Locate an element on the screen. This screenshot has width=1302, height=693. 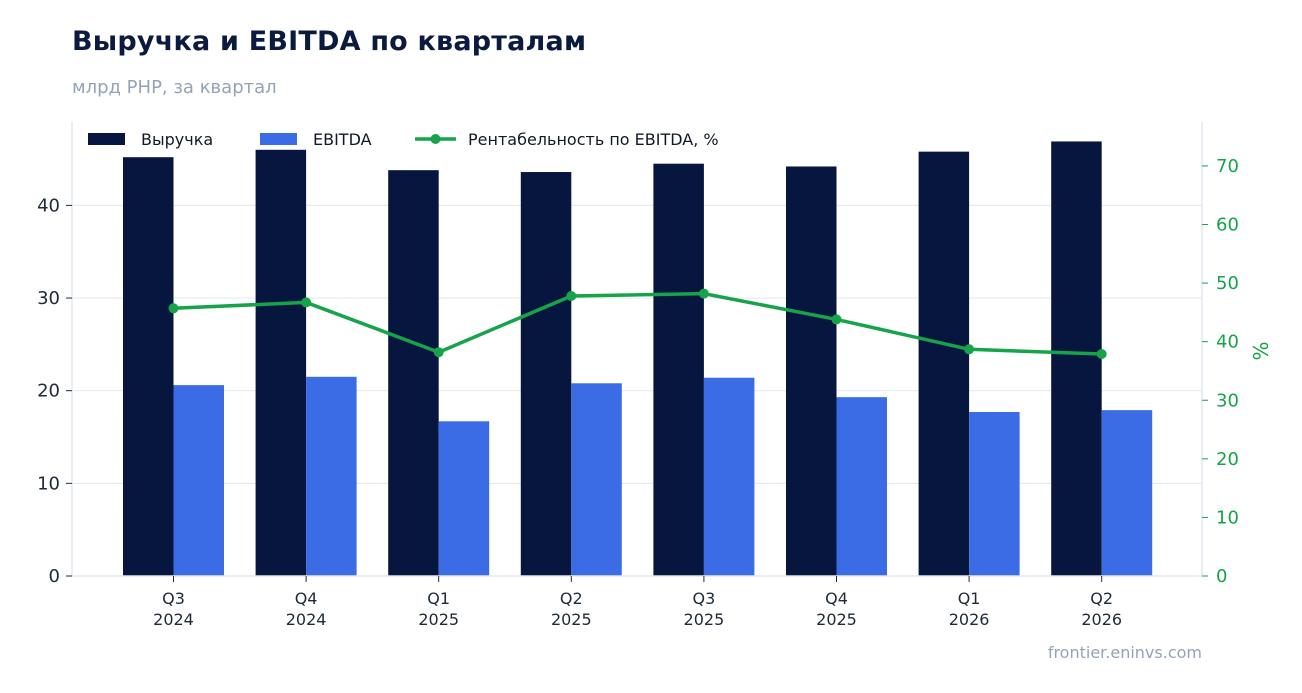
left-tick-label: 30 is located at coordinates (48, 298).